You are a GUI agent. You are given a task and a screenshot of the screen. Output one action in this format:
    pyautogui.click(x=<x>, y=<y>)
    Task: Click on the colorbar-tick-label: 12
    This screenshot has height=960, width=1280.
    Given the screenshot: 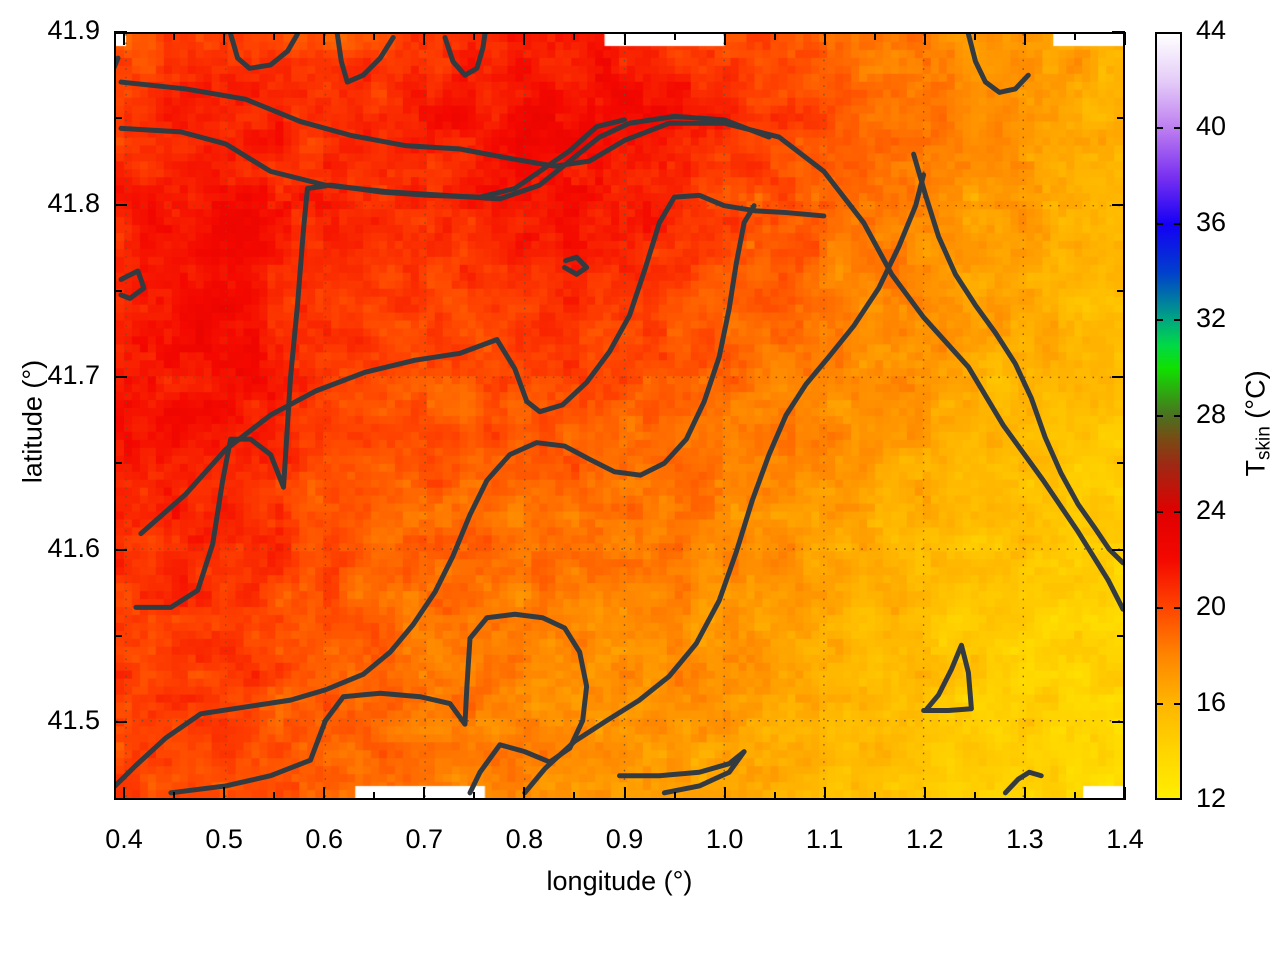 What is the action you would take?
    pyautogui.click(x=1211, y=798)
    